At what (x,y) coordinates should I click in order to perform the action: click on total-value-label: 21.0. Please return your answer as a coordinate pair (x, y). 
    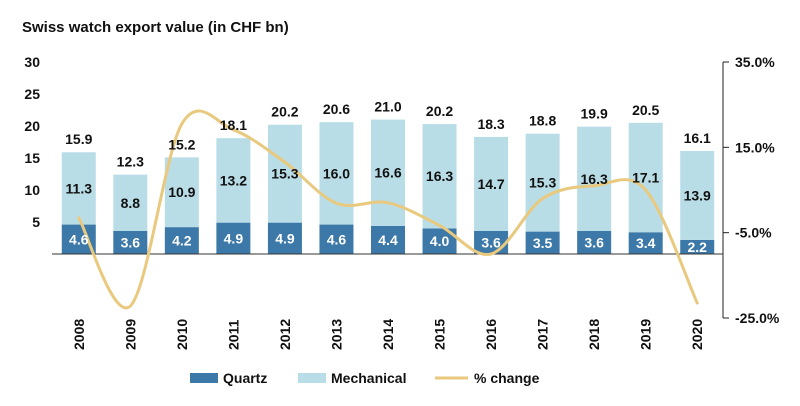
    Looking at the image, I should click on (387, 107).